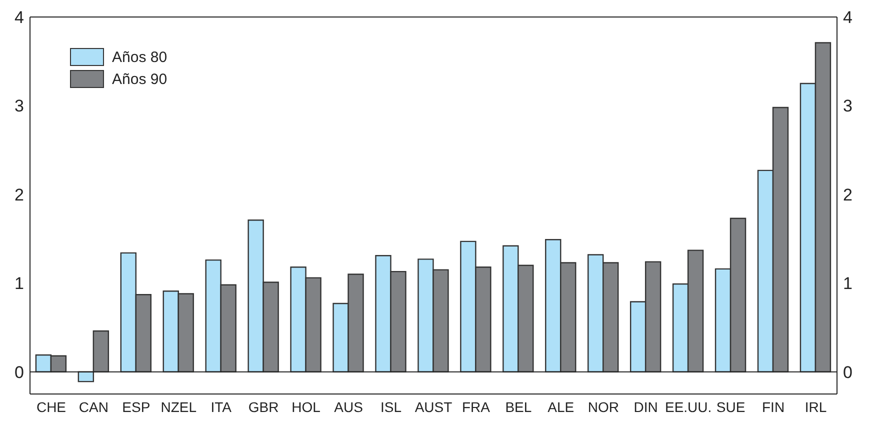 The image size is (871, 437). I want to click on x-tick-label: ALE, so click(561, 406).